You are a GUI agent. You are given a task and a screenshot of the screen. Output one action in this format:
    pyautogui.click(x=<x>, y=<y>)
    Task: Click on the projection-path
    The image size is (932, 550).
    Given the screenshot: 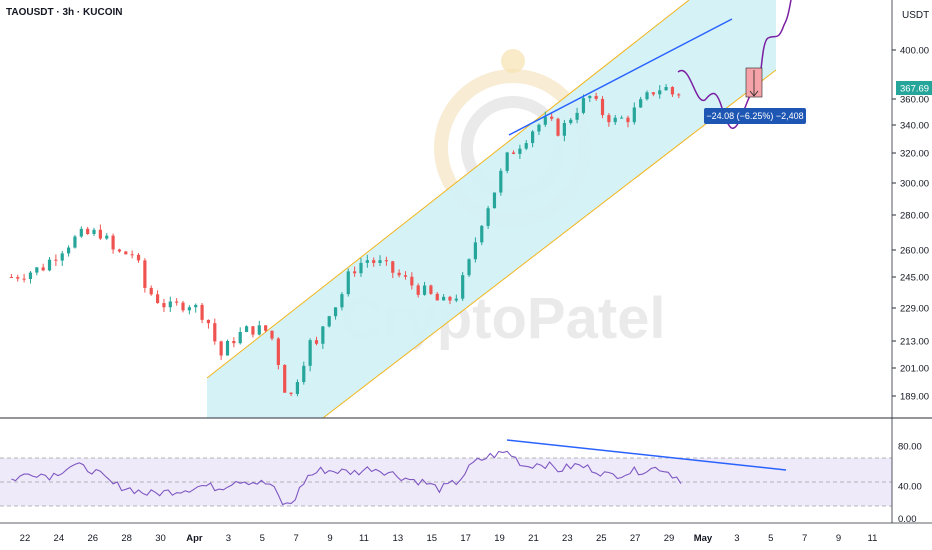 What is the action you would take?
    pyautogui.click(x=734, y=65)
    